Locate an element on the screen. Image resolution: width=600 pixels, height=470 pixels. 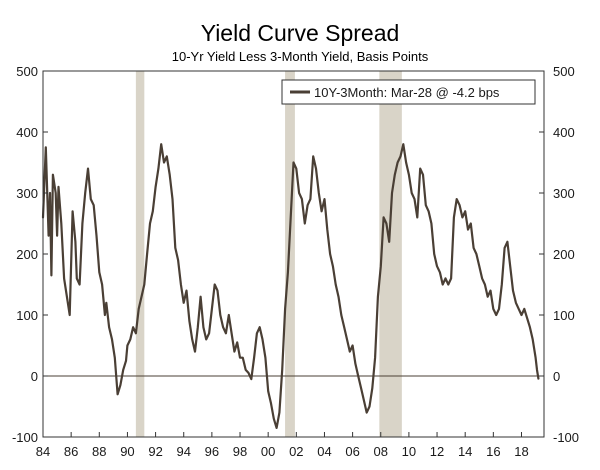
right-y-tick-label: 500 is located at coordinates (564, 71).